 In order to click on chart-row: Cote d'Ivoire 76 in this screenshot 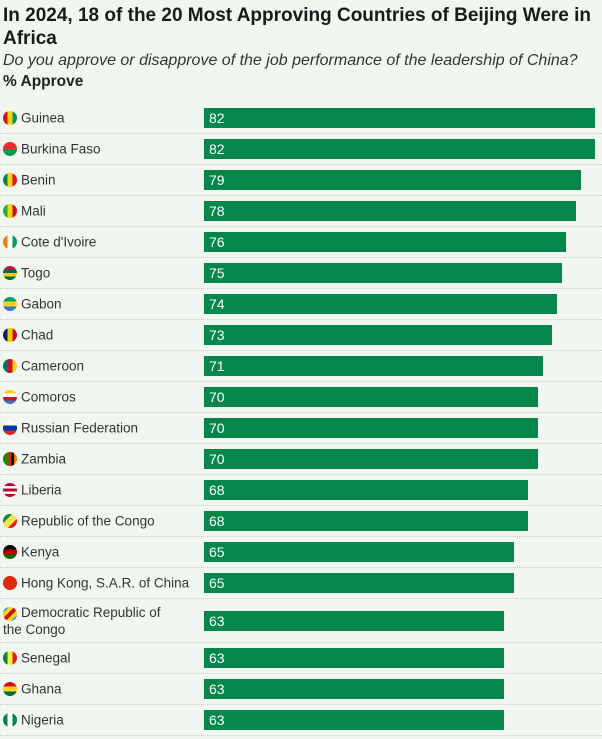, I will do `click(301, 242)`.